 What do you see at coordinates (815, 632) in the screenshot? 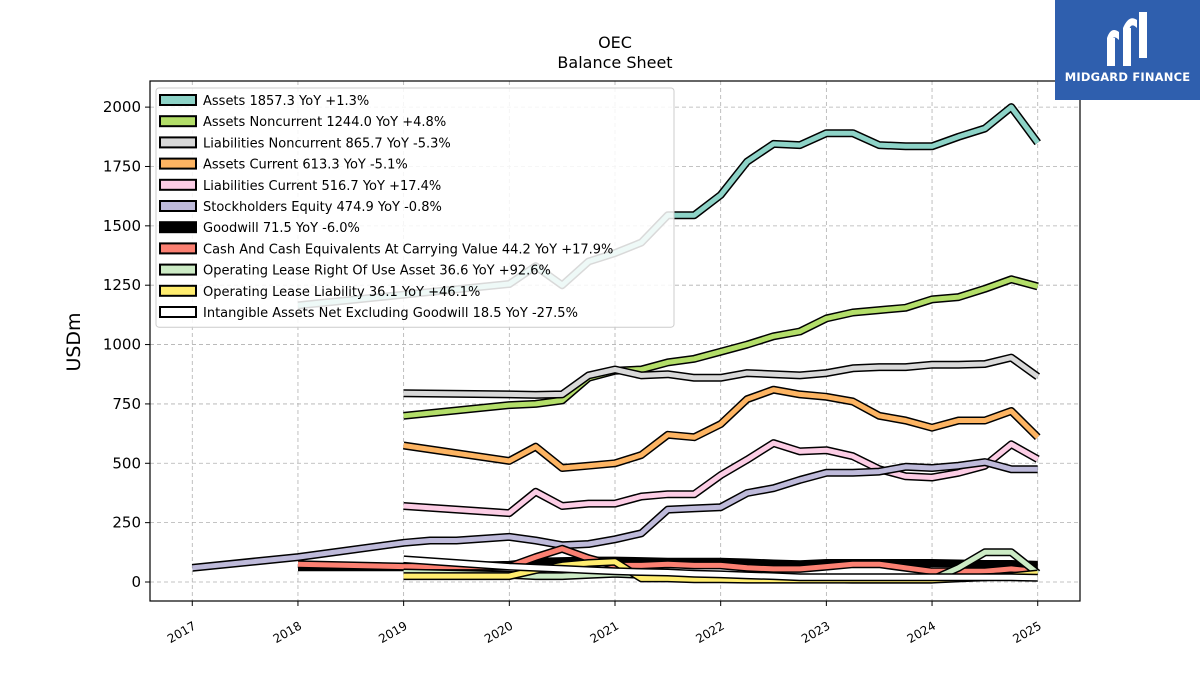
I see `x-tick-label: 2023` at bounding box center [815, 632].